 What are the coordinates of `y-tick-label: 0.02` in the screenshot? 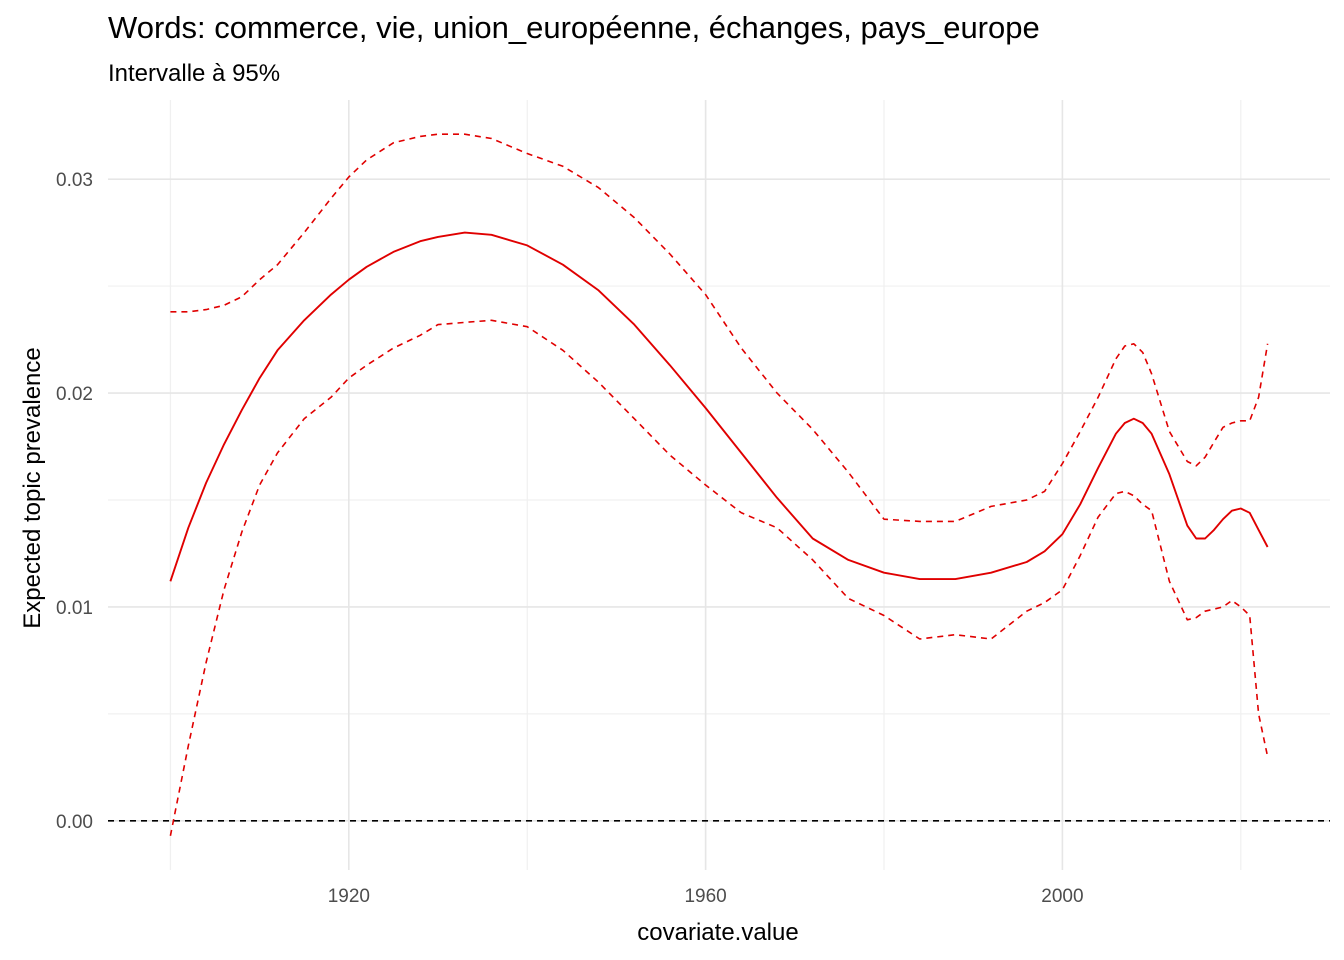 It's located at (74, 394).